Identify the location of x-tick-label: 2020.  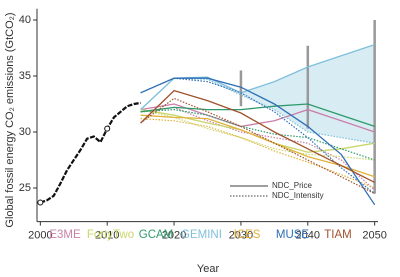
(174, 236).